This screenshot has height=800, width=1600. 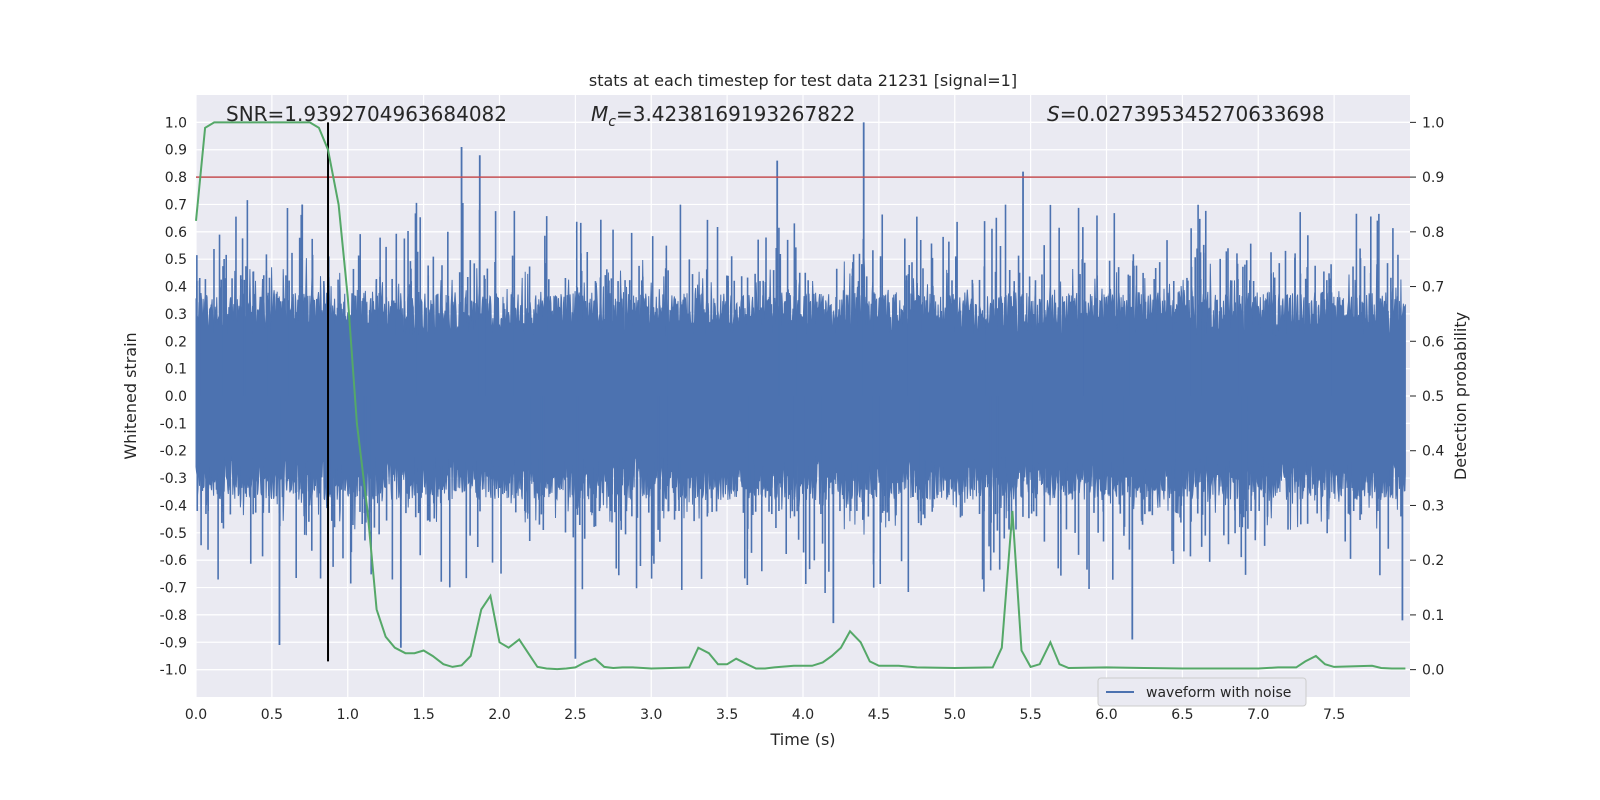 I want to click on y2-tick-label: 1.0, so click(x=1433, y=123).